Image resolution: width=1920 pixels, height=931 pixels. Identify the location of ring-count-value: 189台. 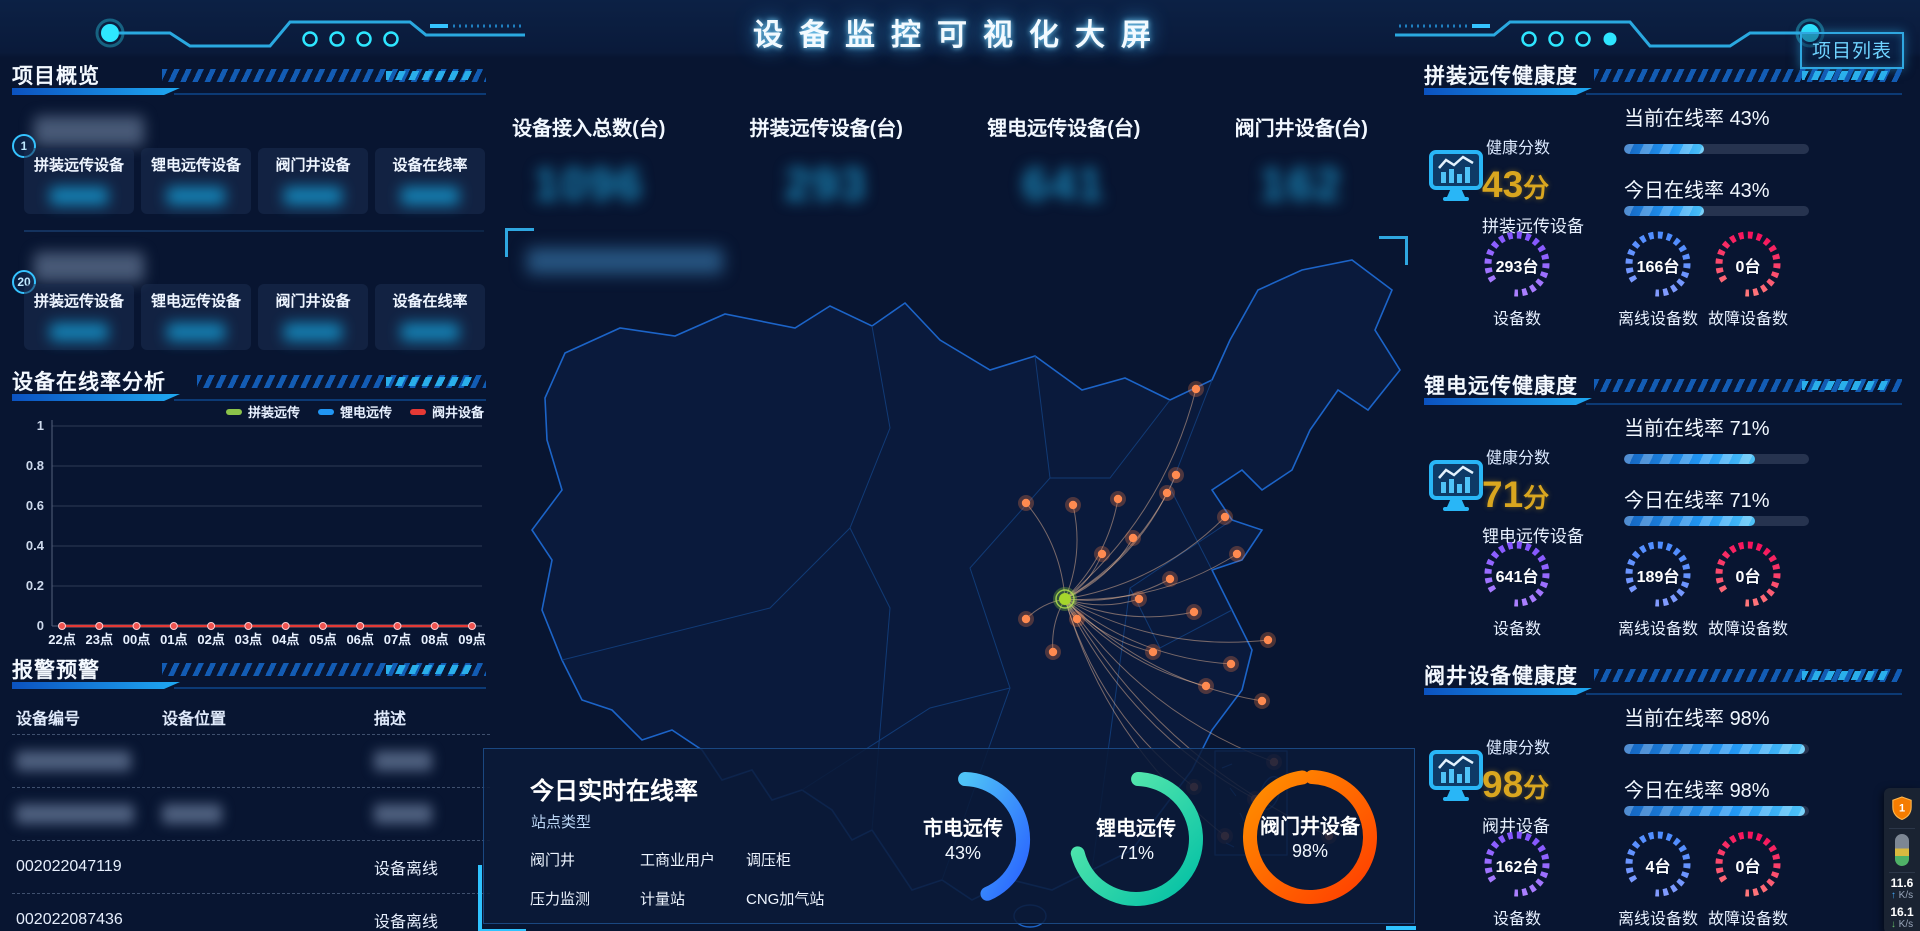
(1658, 577).